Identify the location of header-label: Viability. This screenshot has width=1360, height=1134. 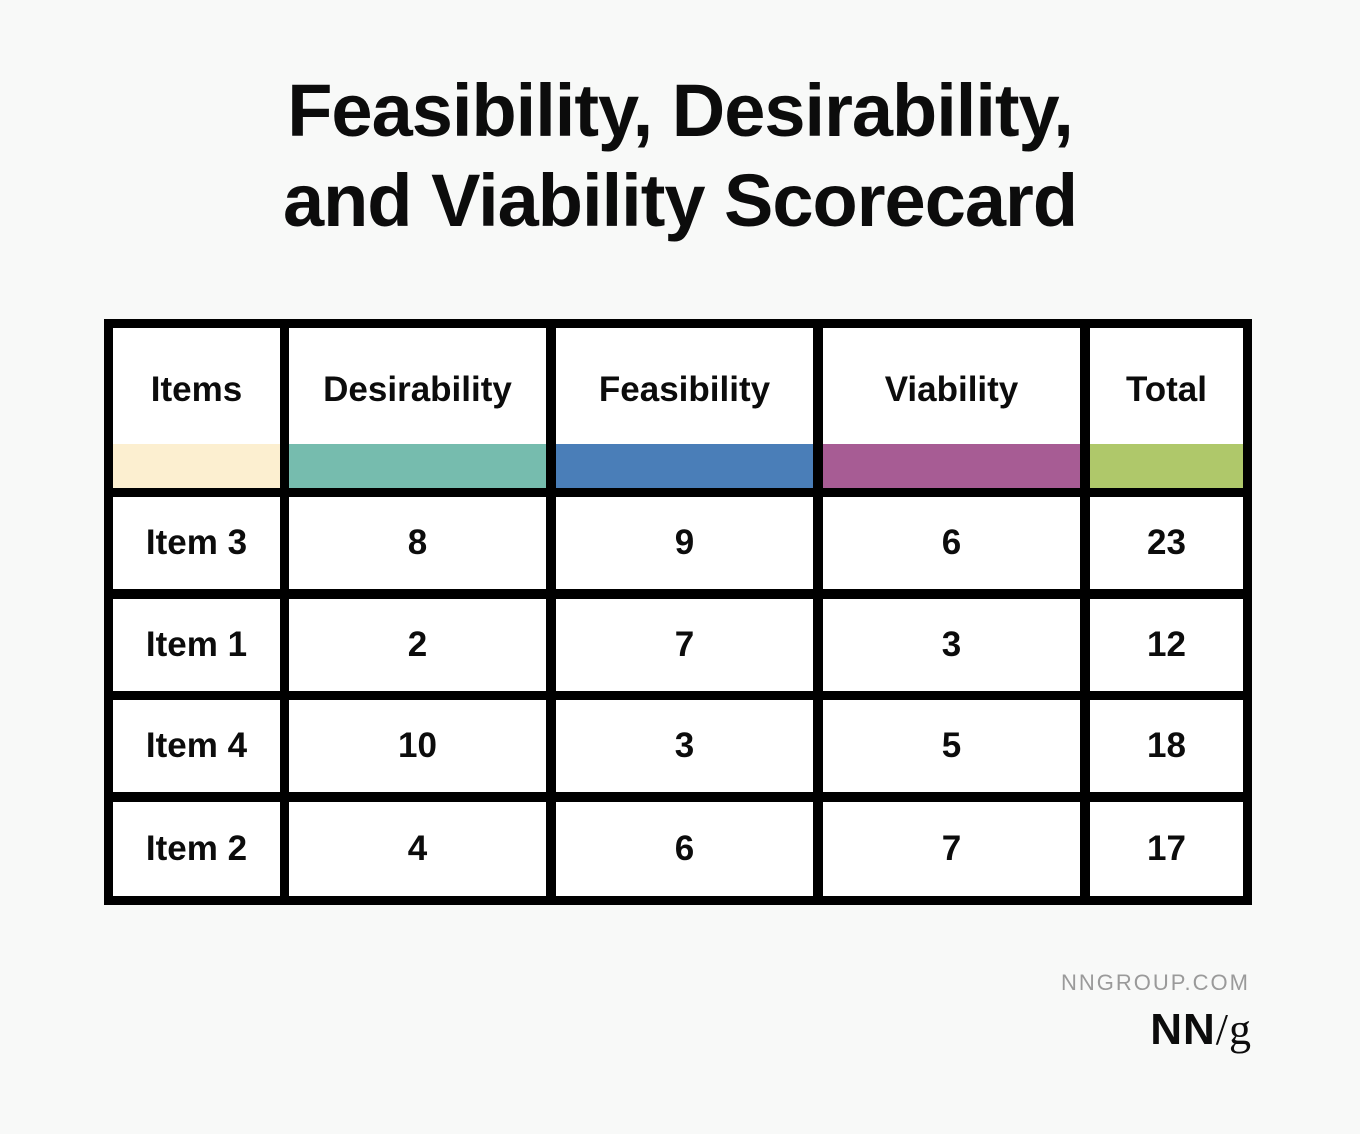
(951, 389).